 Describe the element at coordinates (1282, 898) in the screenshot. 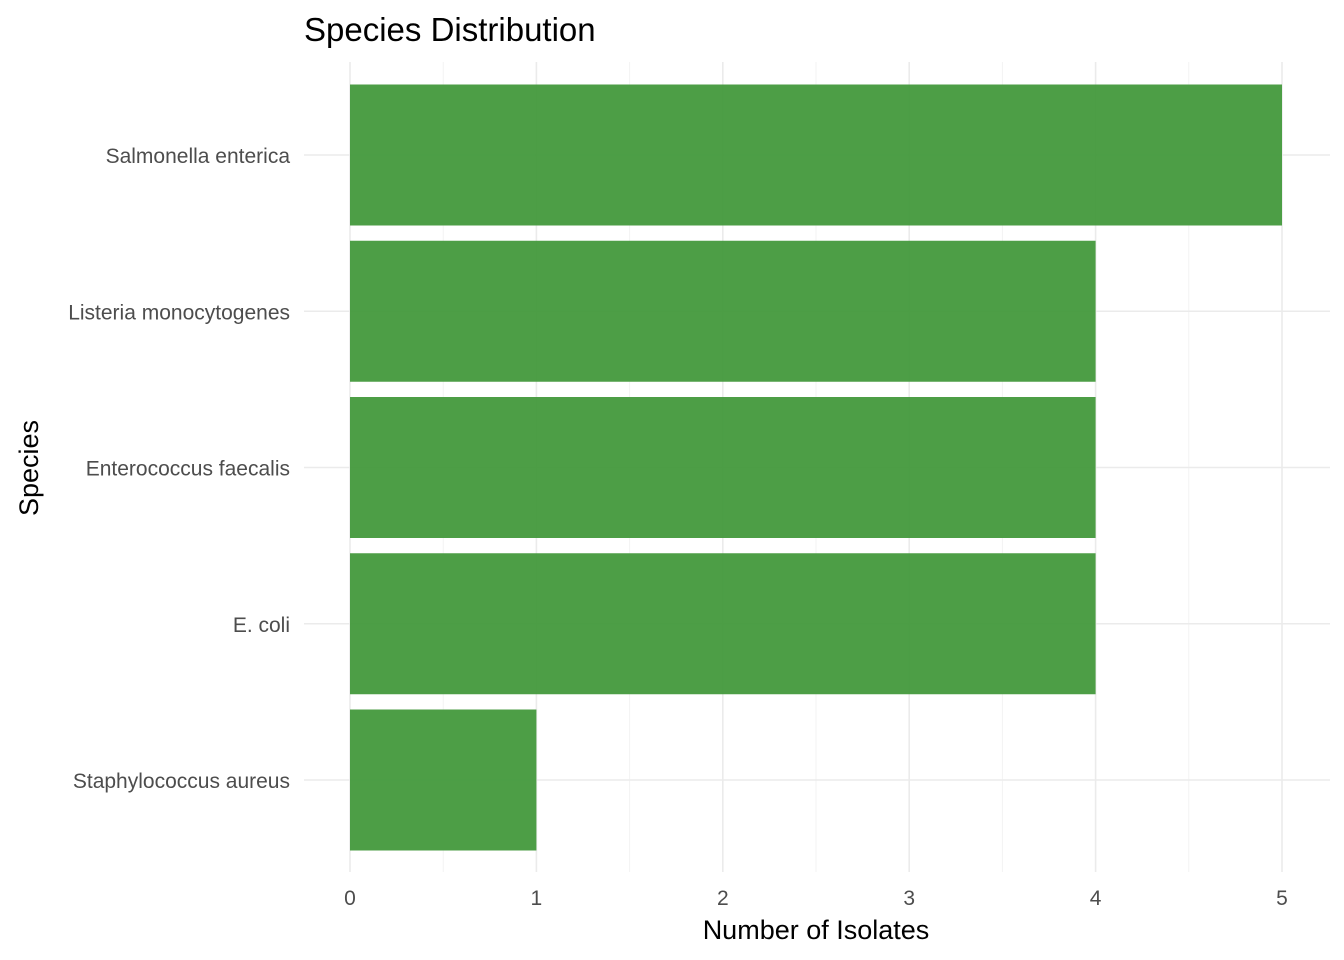

I see `x-tick-label: 5` at that location.